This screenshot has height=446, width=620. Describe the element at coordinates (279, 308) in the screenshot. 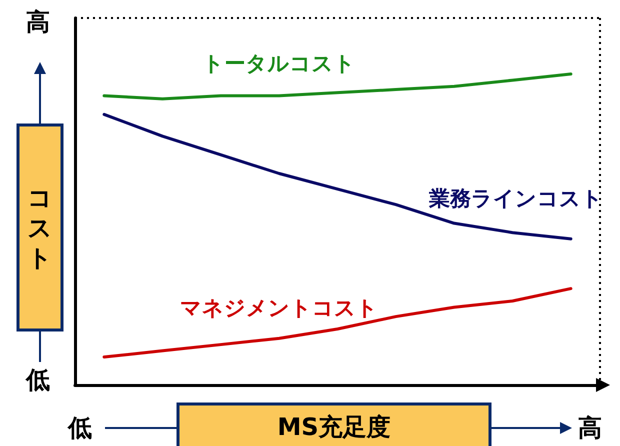

I see `series-label: マネジメントコスト` at that location.